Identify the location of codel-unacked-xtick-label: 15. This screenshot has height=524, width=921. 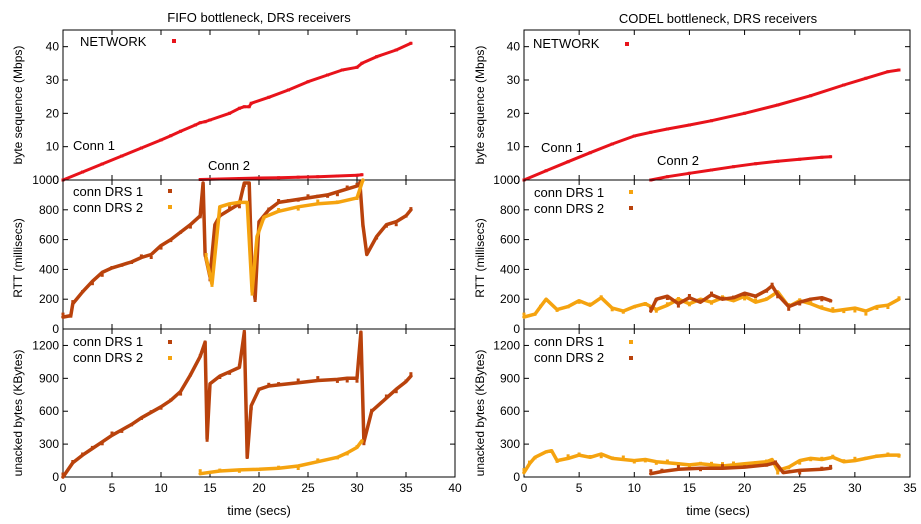
(690, 488).